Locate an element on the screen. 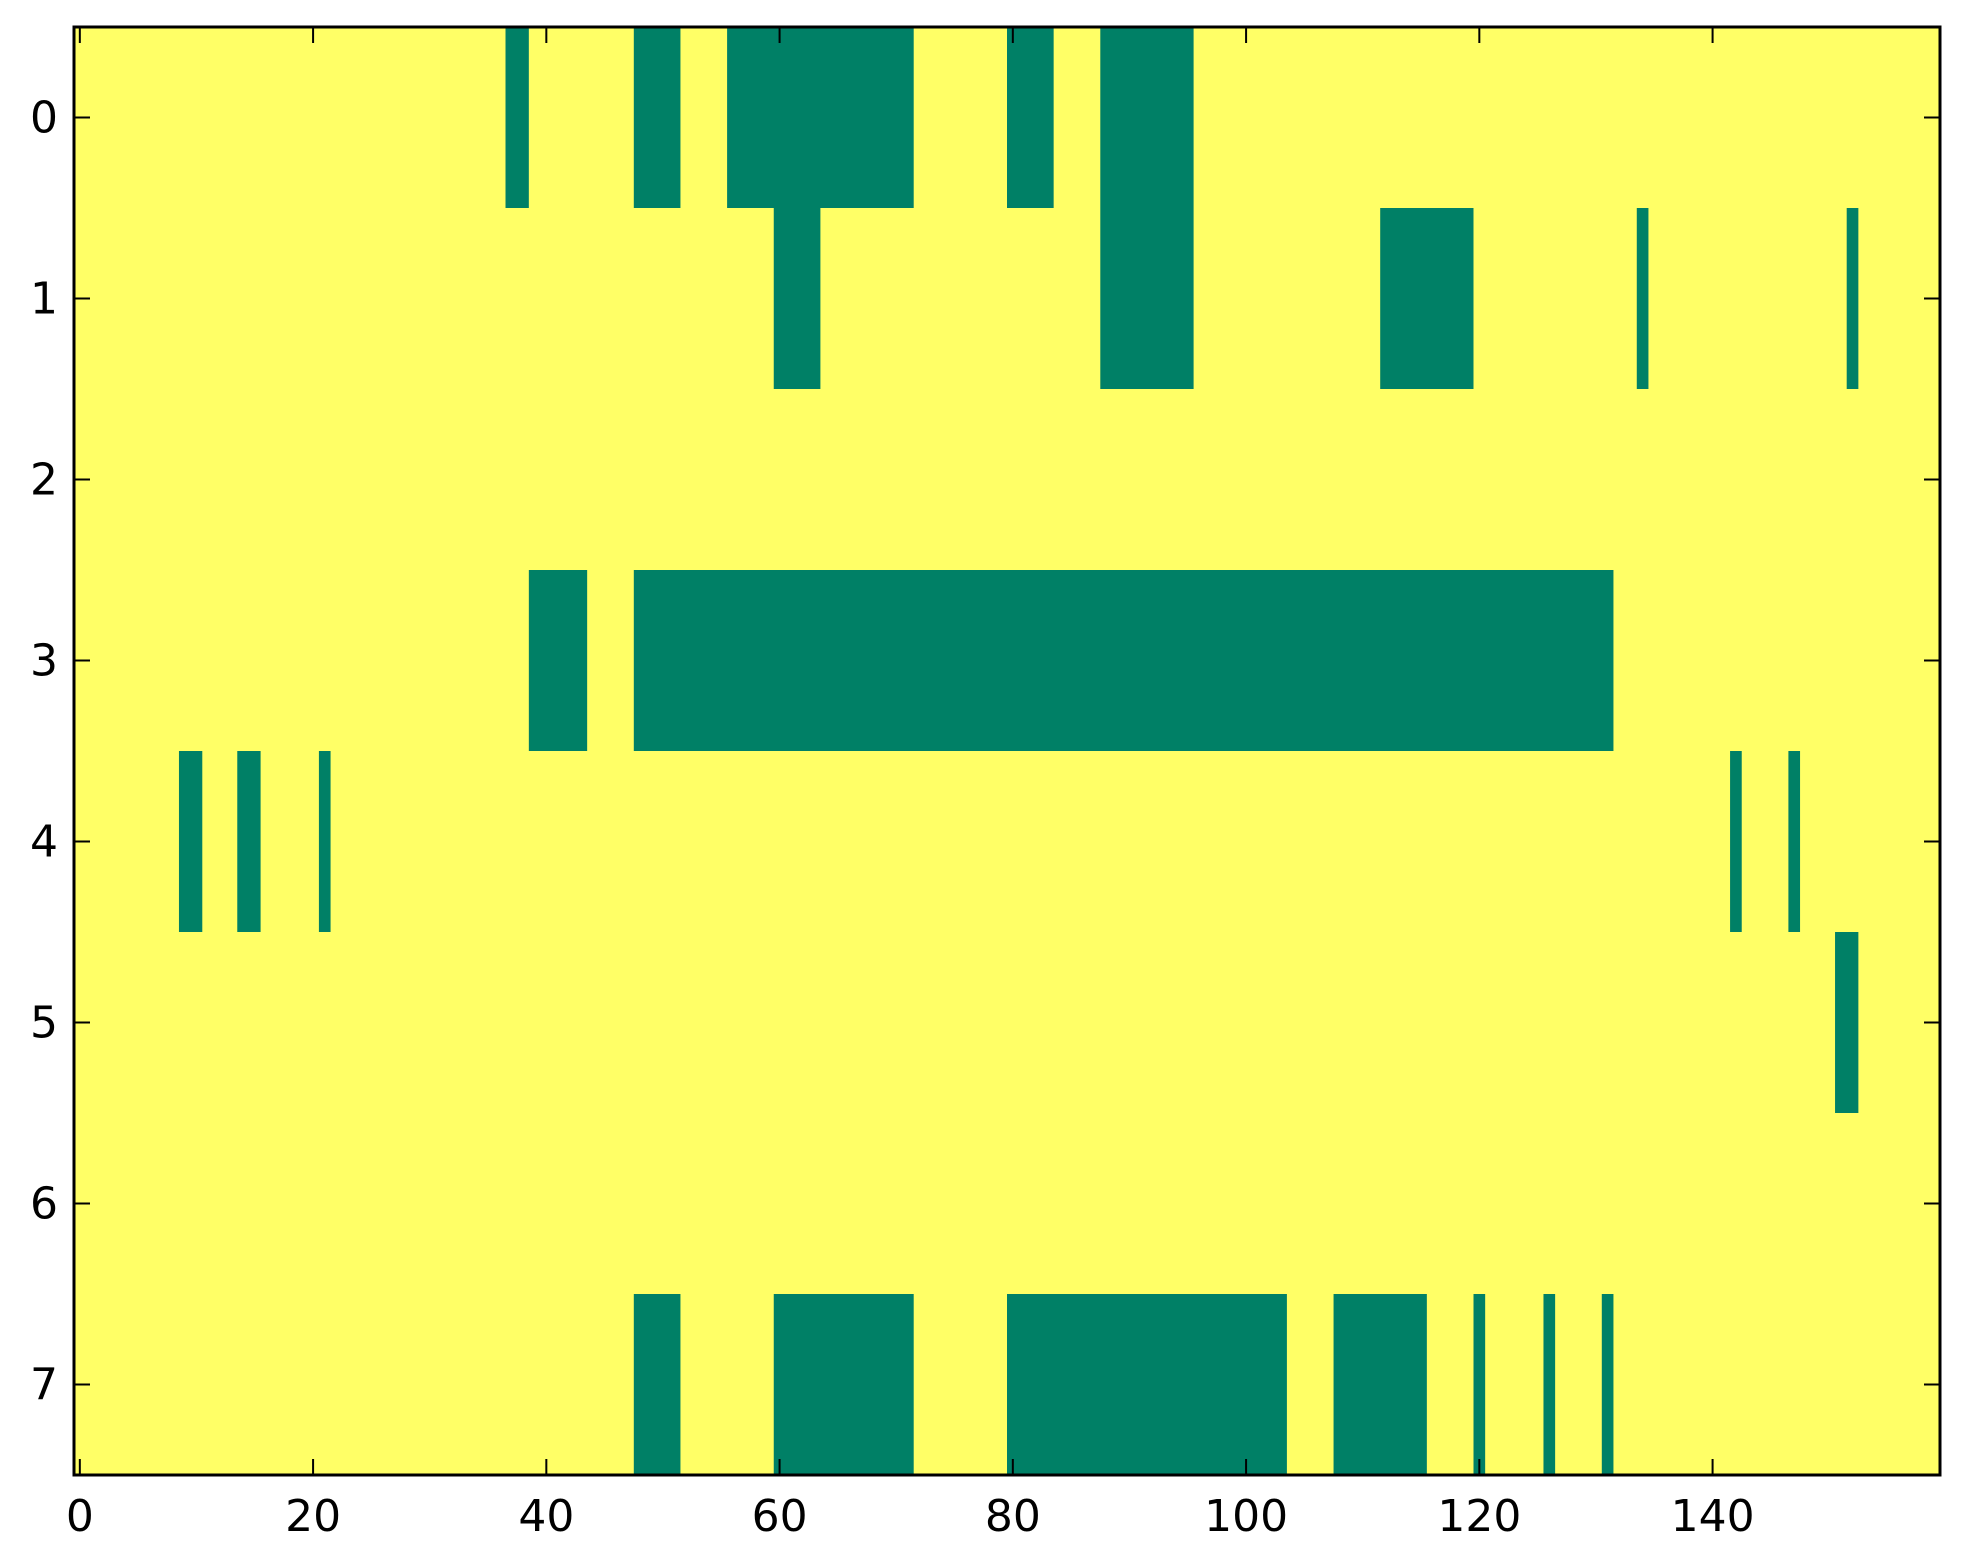  x-tick-labels: 0 20 40 60 80 100 120 140 is located at coordinates (910, 1516).